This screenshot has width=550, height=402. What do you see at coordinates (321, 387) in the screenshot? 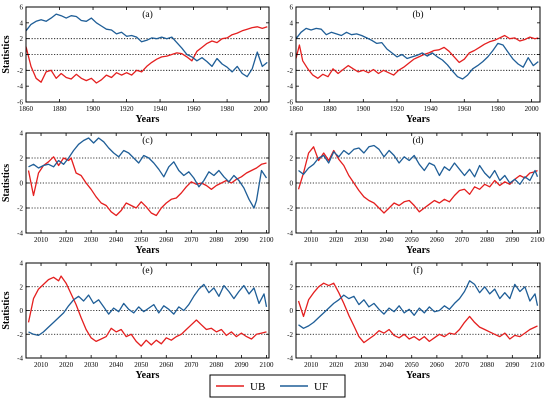
I see `legend-label-uf: UF` at bounding box center [321, 387].